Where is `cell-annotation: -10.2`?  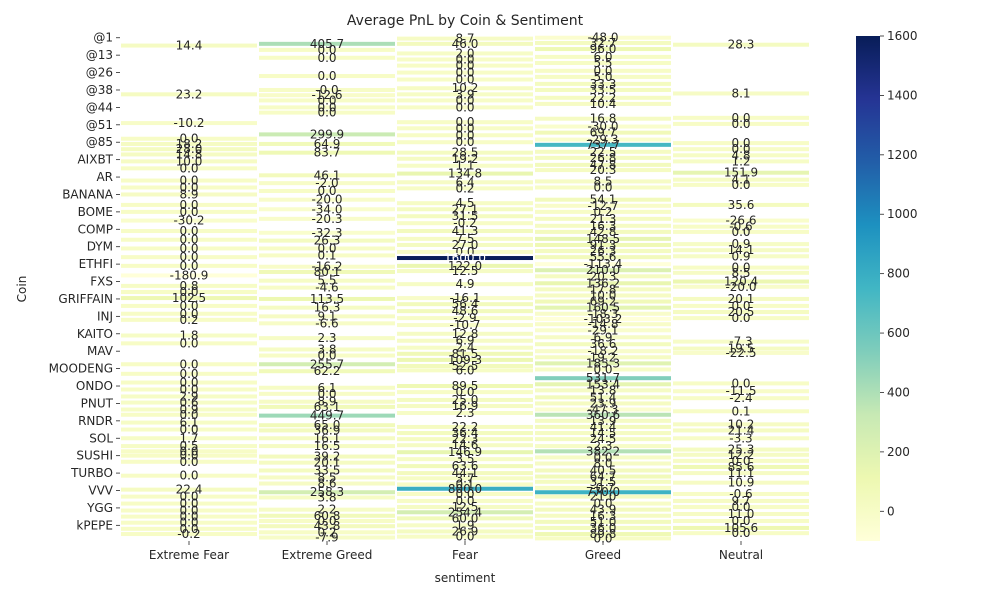
cell-annotation: -10.2 is located at coordinates (188, 123).